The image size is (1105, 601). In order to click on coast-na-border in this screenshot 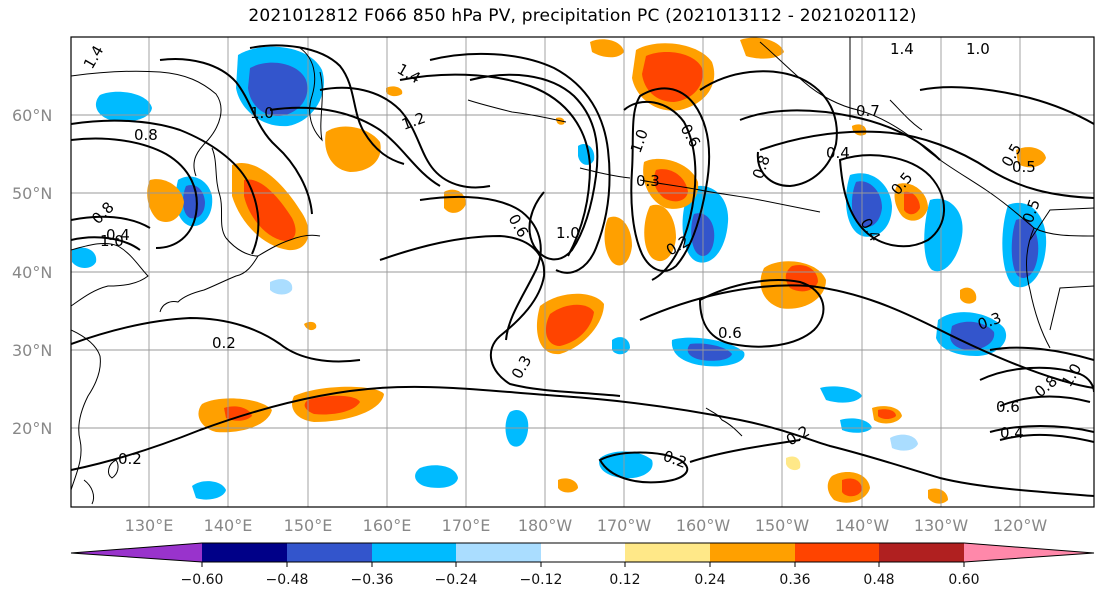, I will do `click(1061, 269)`.